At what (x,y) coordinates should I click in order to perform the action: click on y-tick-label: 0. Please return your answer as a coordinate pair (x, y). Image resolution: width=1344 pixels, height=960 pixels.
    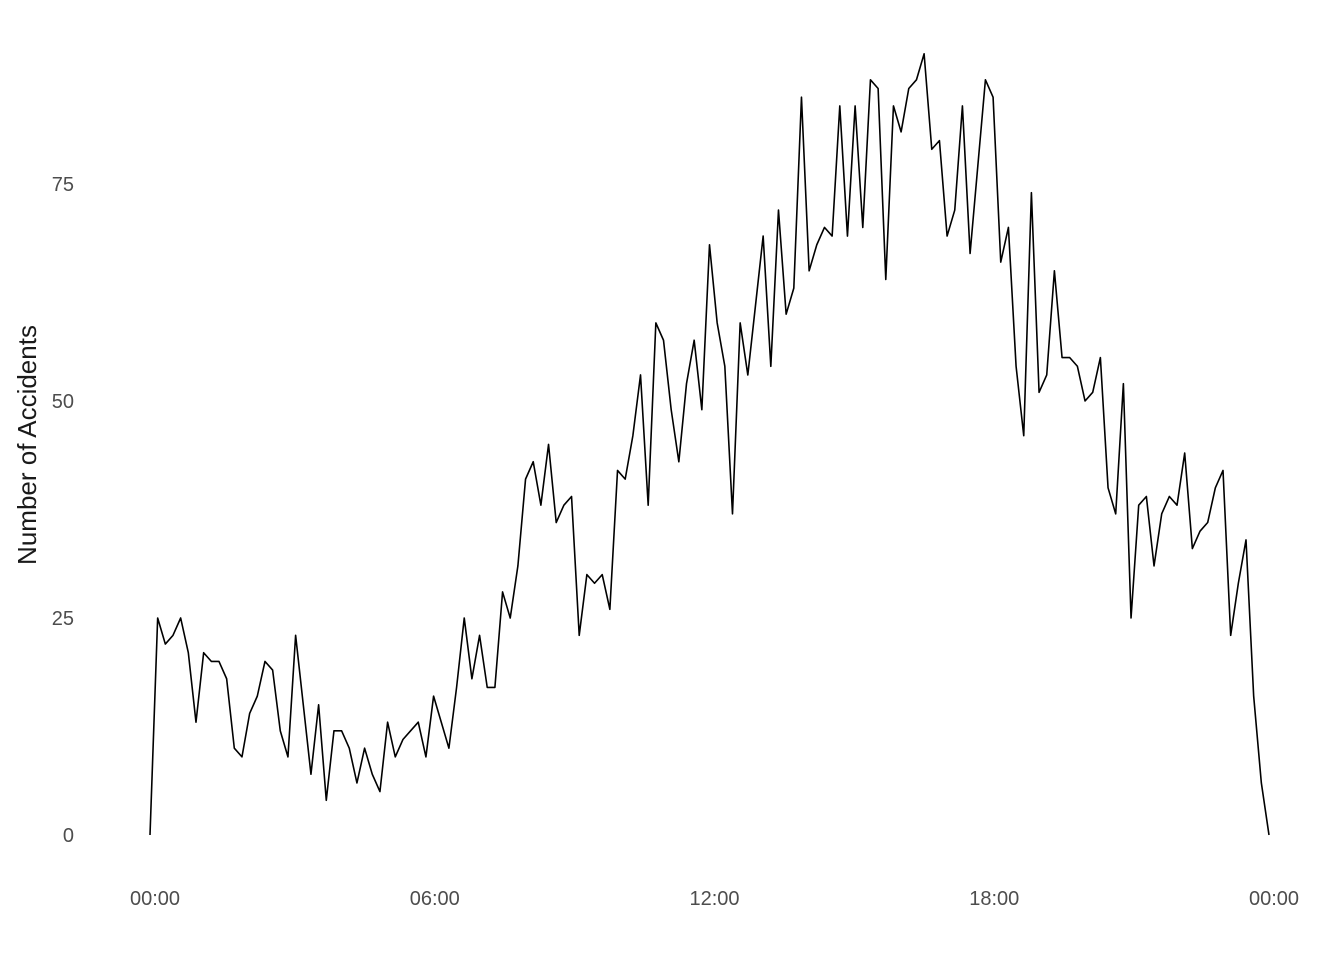
    Looking at the image, I should click on (68, 836).